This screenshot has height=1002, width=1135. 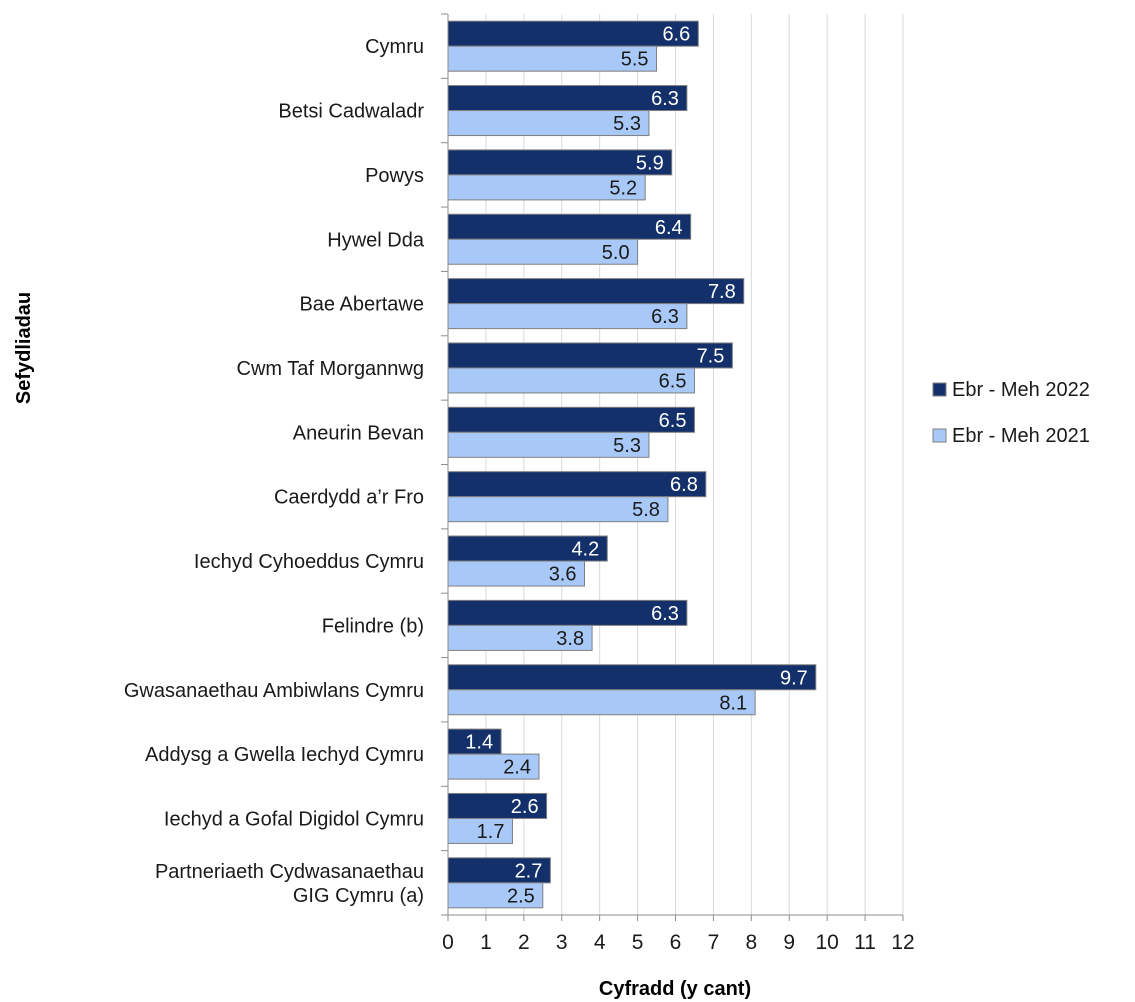 What do you see at coordinates (638, 942) in the screenshot?
I see `x-tick-label: 5` at bounding box center [638, 942].